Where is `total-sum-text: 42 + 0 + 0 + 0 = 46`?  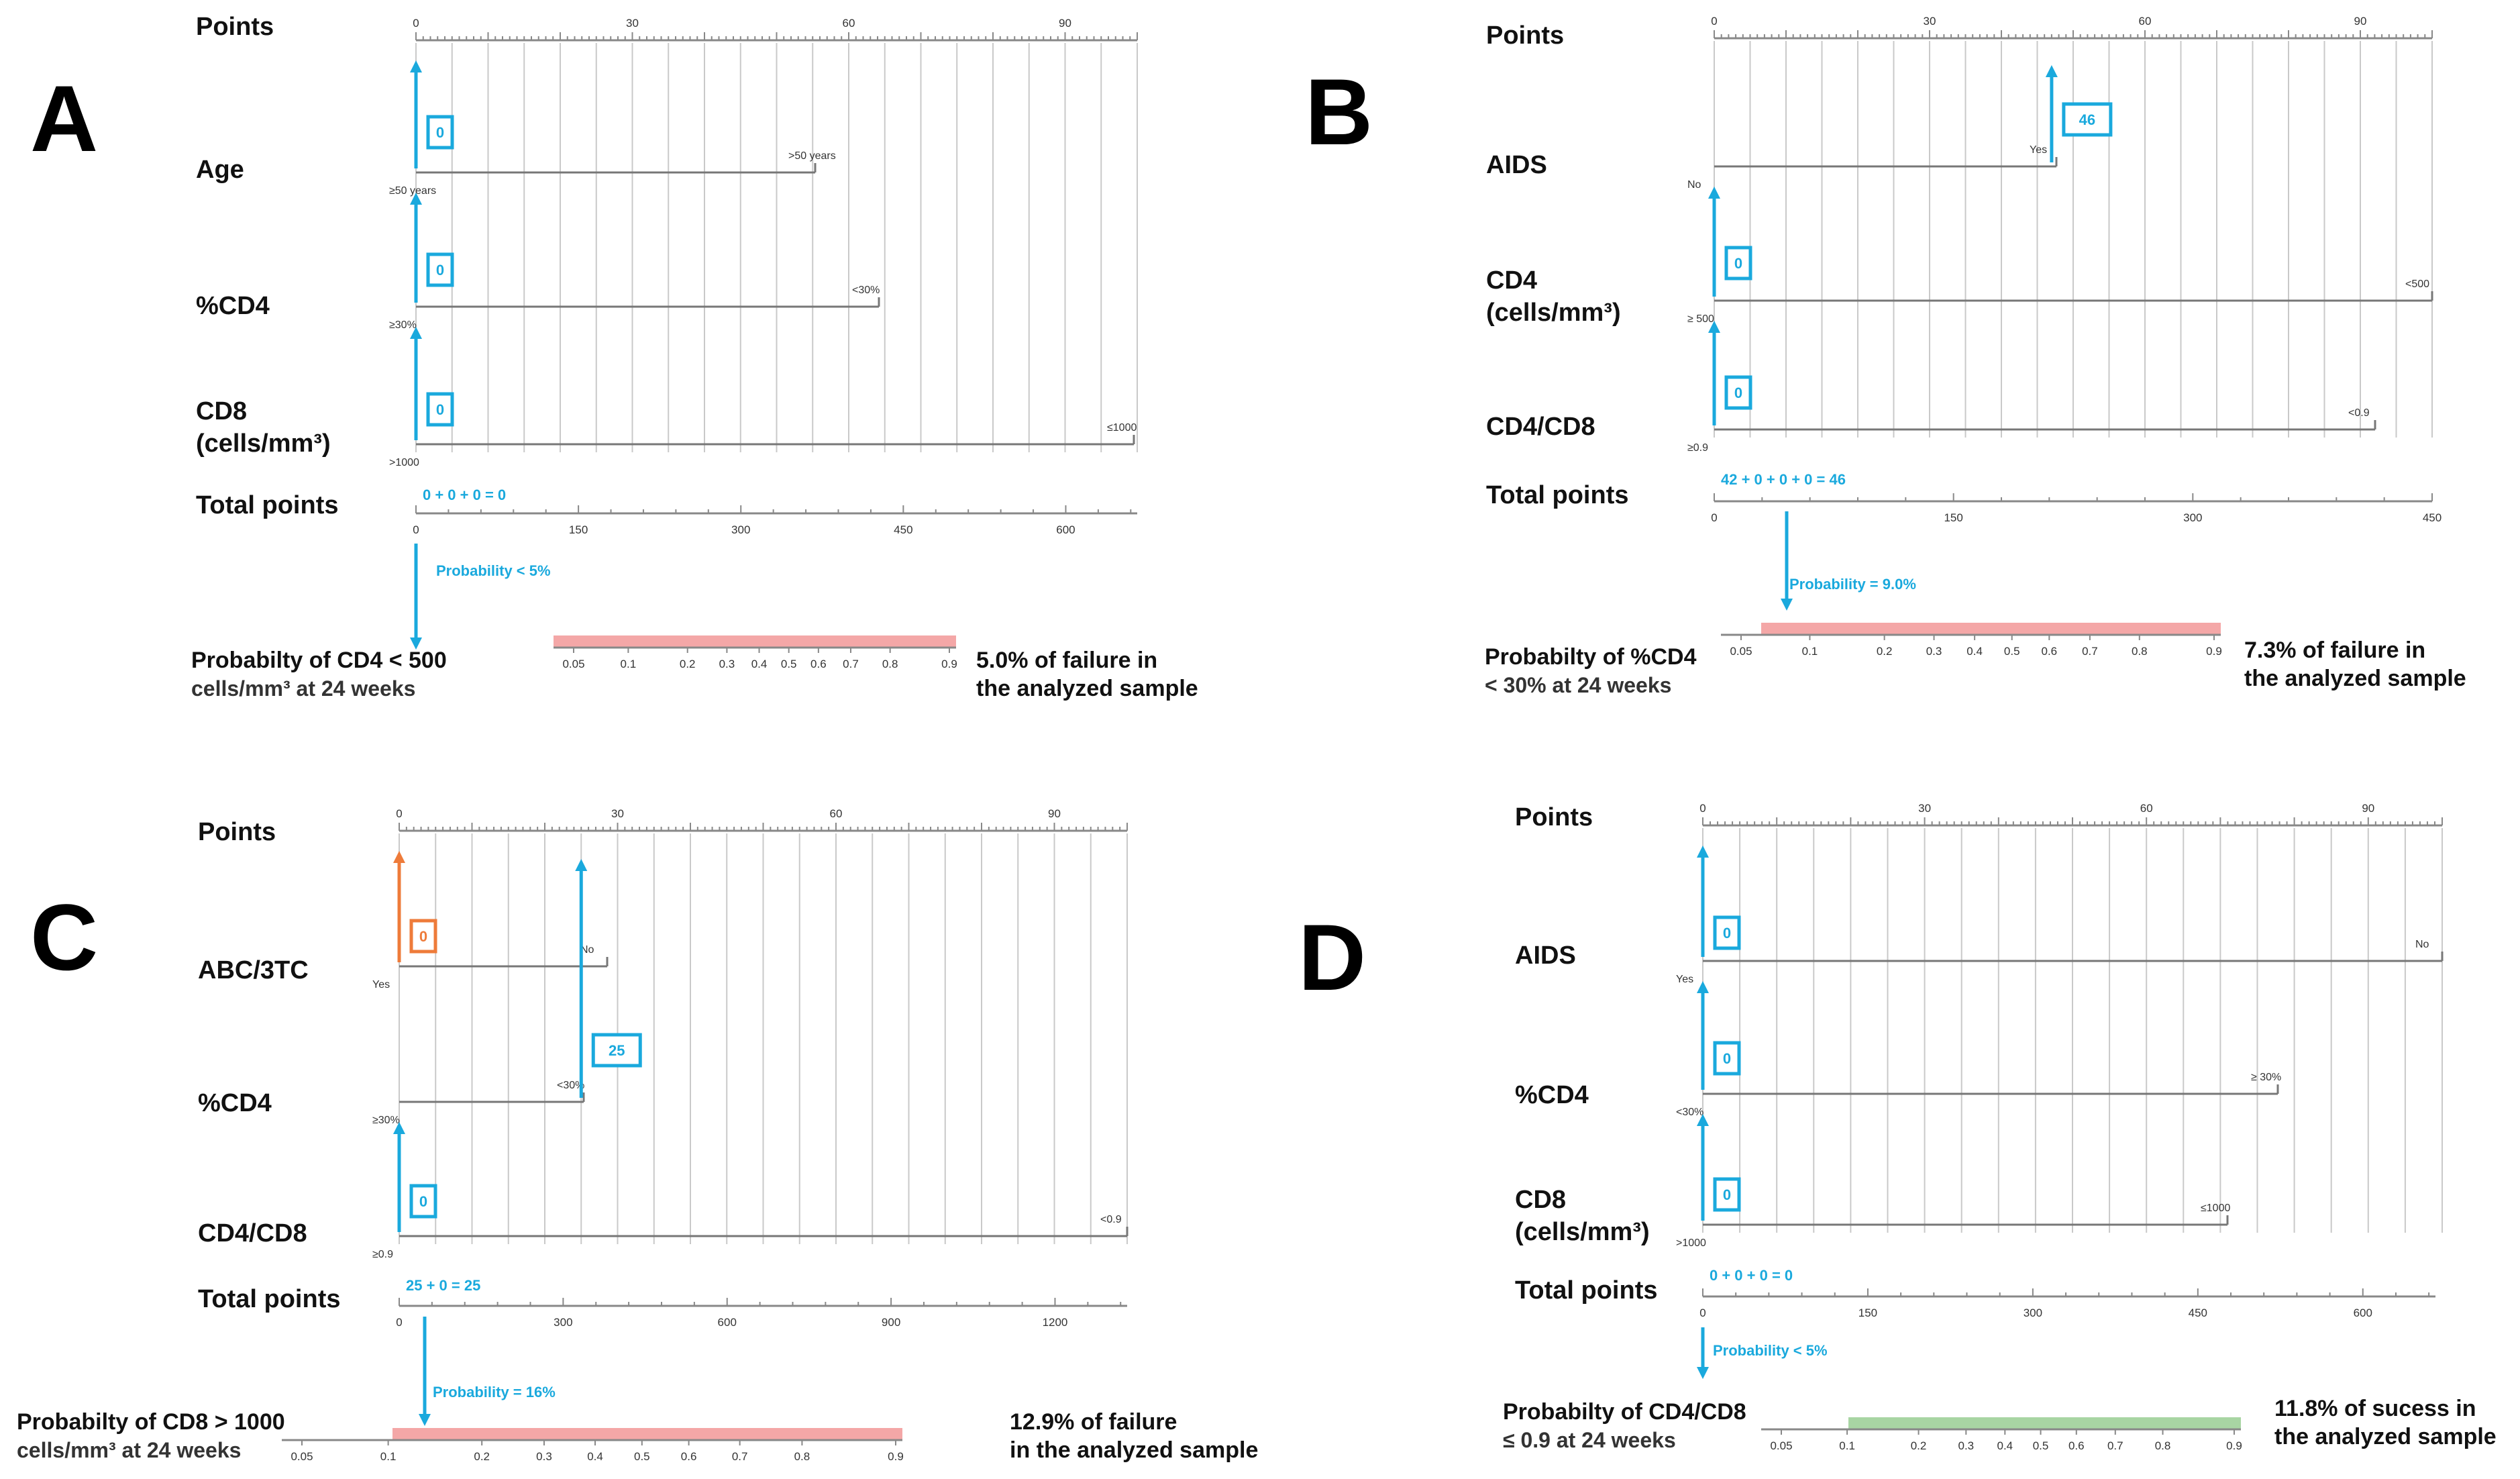
total-sum-text: 42 + 0 + 0 + 0 = 46 is located at coordinates (1784, 480).